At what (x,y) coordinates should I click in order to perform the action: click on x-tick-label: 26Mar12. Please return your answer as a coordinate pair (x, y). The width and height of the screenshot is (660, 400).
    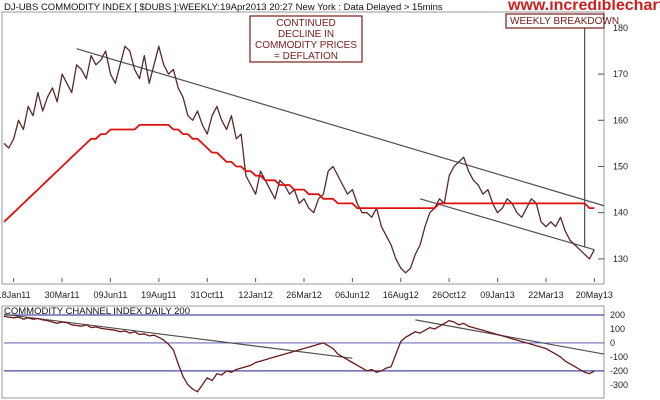
    Looking at the image, I should click on (304, 295).